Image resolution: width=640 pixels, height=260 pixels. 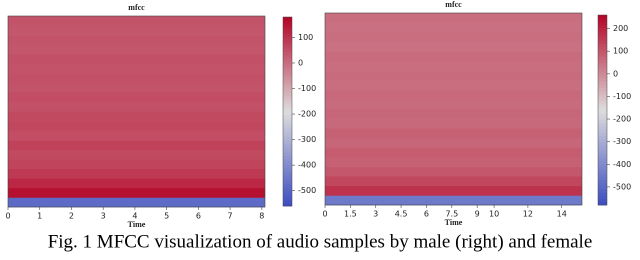 I want to click on x-tick-label: 2, so click(x=71, y=216).